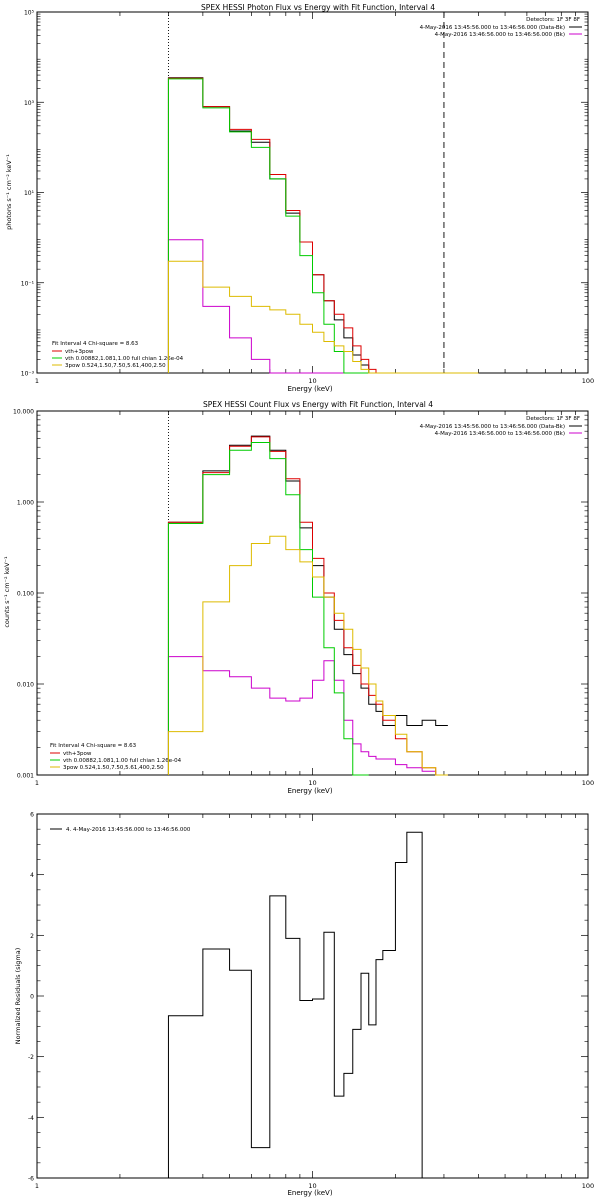  Describe the element at coordinates (28, 374) in the screenshot. I see `y-tick-label: 10⁻³` at that location.